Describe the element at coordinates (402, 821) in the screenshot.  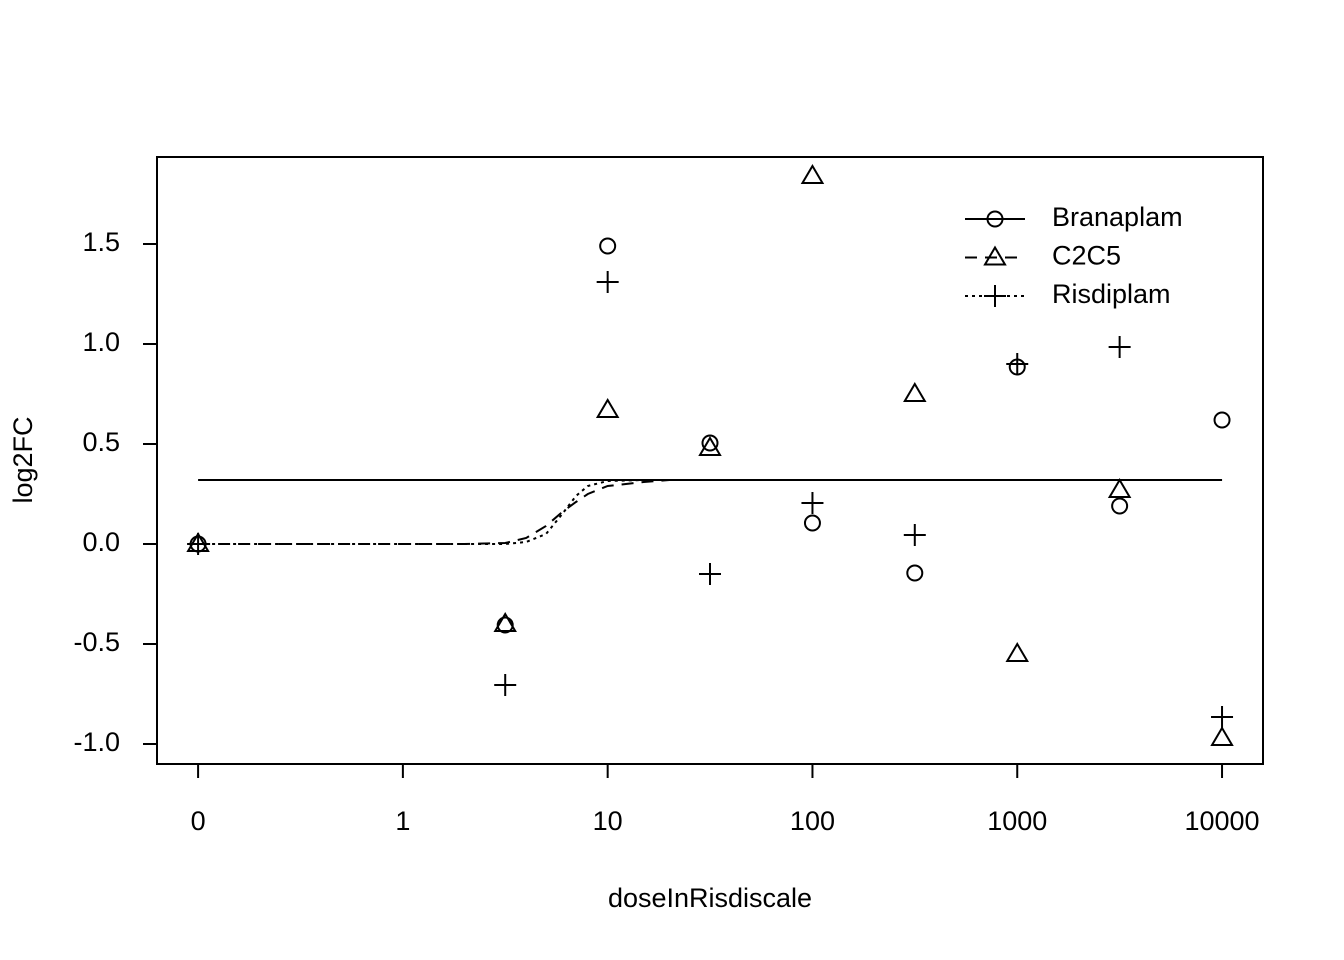
I see `x-tick-label: 1` at that location.